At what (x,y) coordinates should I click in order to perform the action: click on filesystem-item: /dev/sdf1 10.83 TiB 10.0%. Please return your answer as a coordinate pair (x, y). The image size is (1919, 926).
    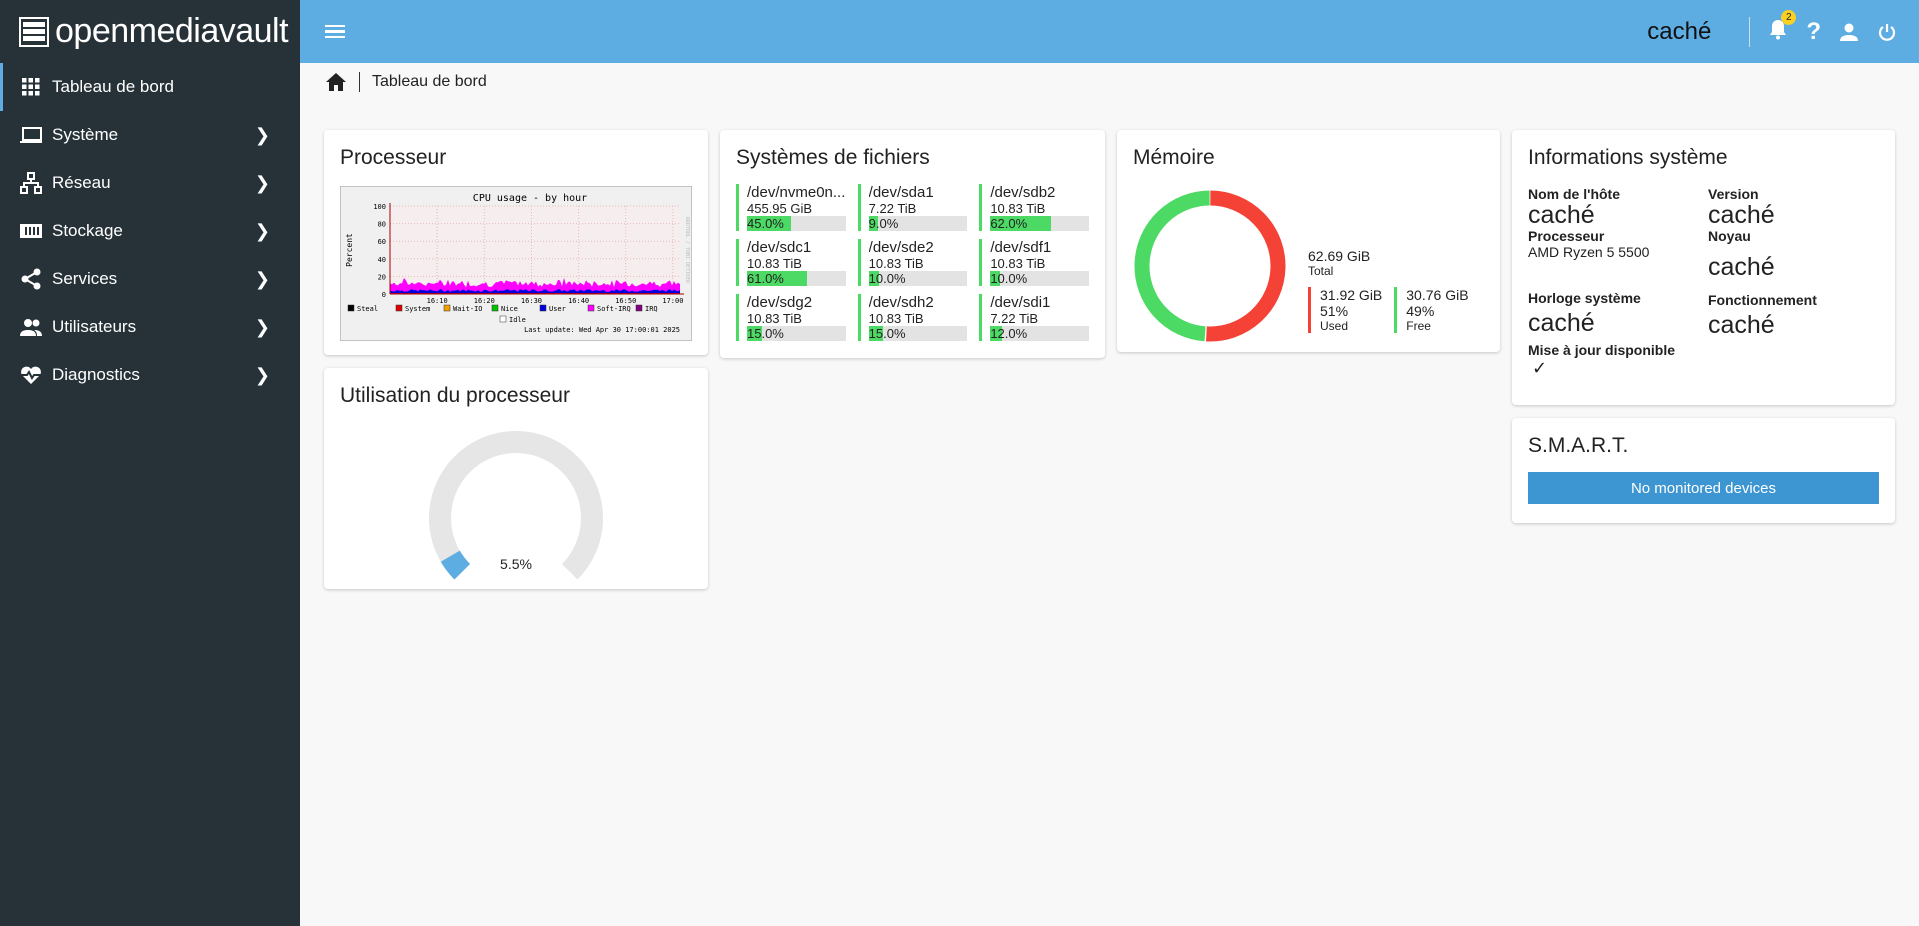
    Looking at the image, I should click on (1034, 262).